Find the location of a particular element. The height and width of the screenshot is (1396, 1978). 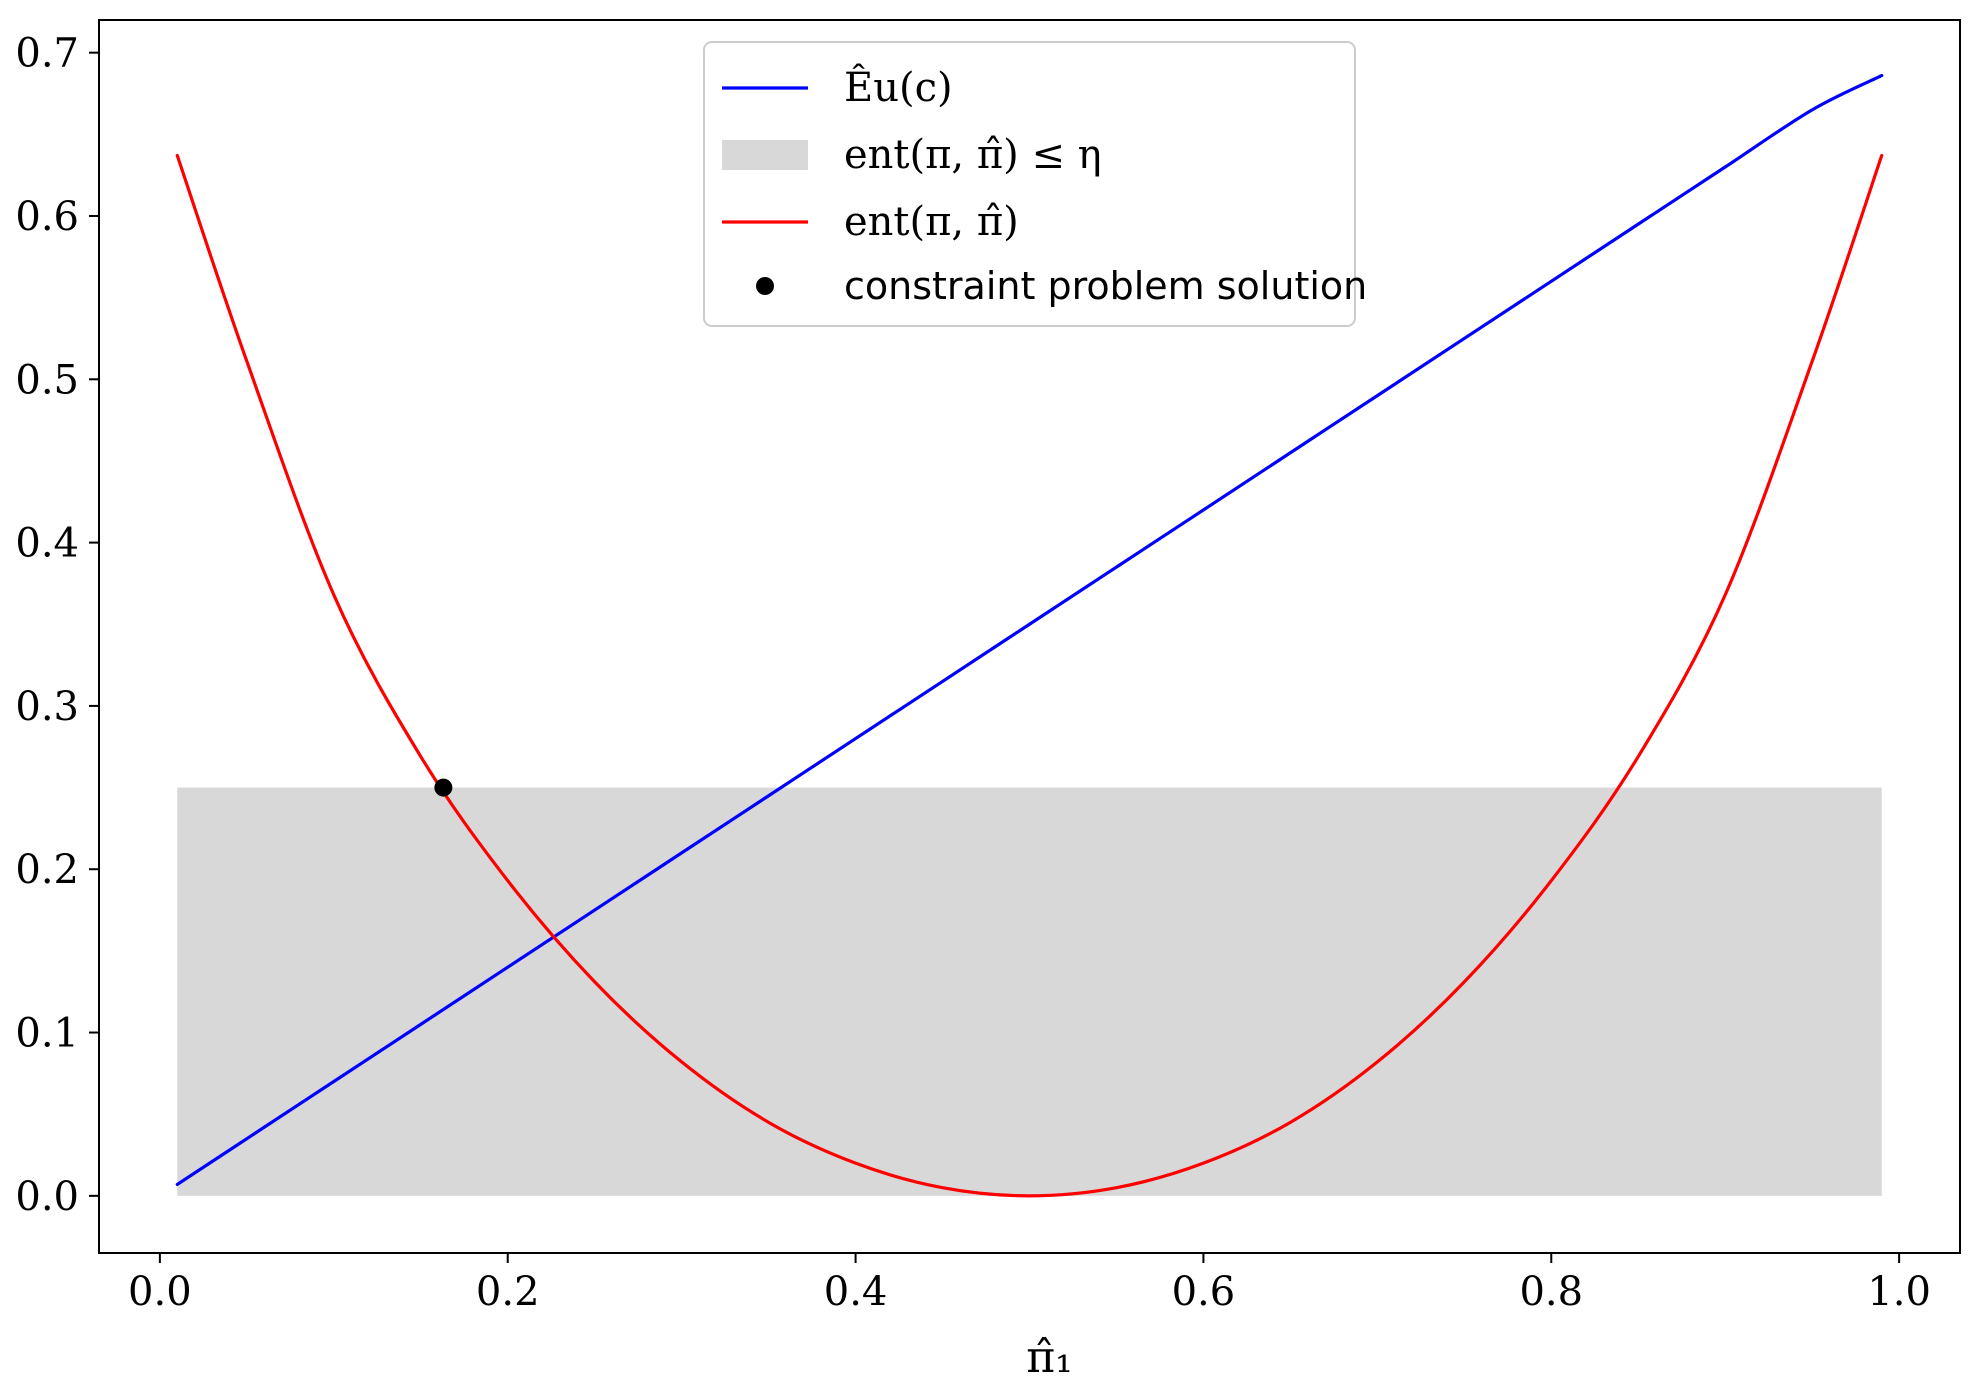

legend-label: Êu(c) is located at coordinates (898, 87).